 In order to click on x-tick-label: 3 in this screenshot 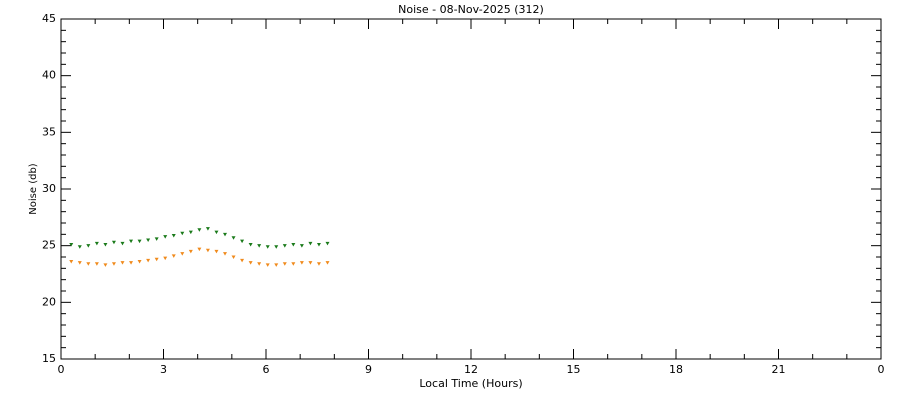, I will do `click(163, 369)`.